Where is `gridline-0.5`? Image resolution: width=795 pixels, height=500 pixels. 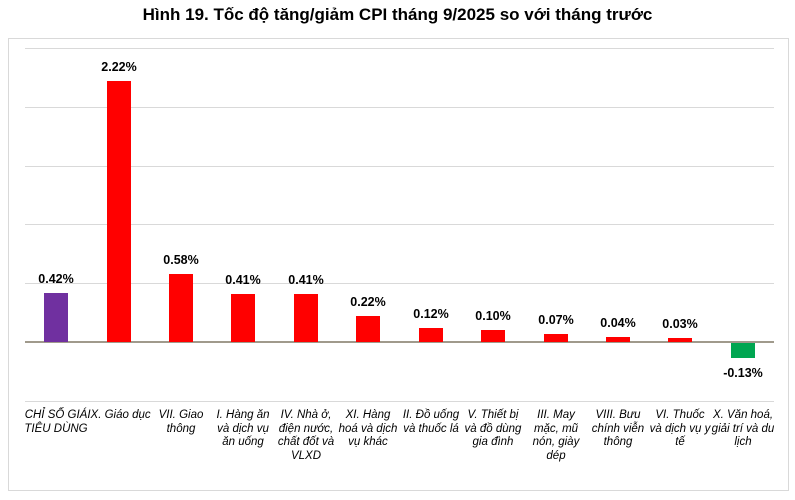
gridline-0.5 is located at coordinates (399, 283).